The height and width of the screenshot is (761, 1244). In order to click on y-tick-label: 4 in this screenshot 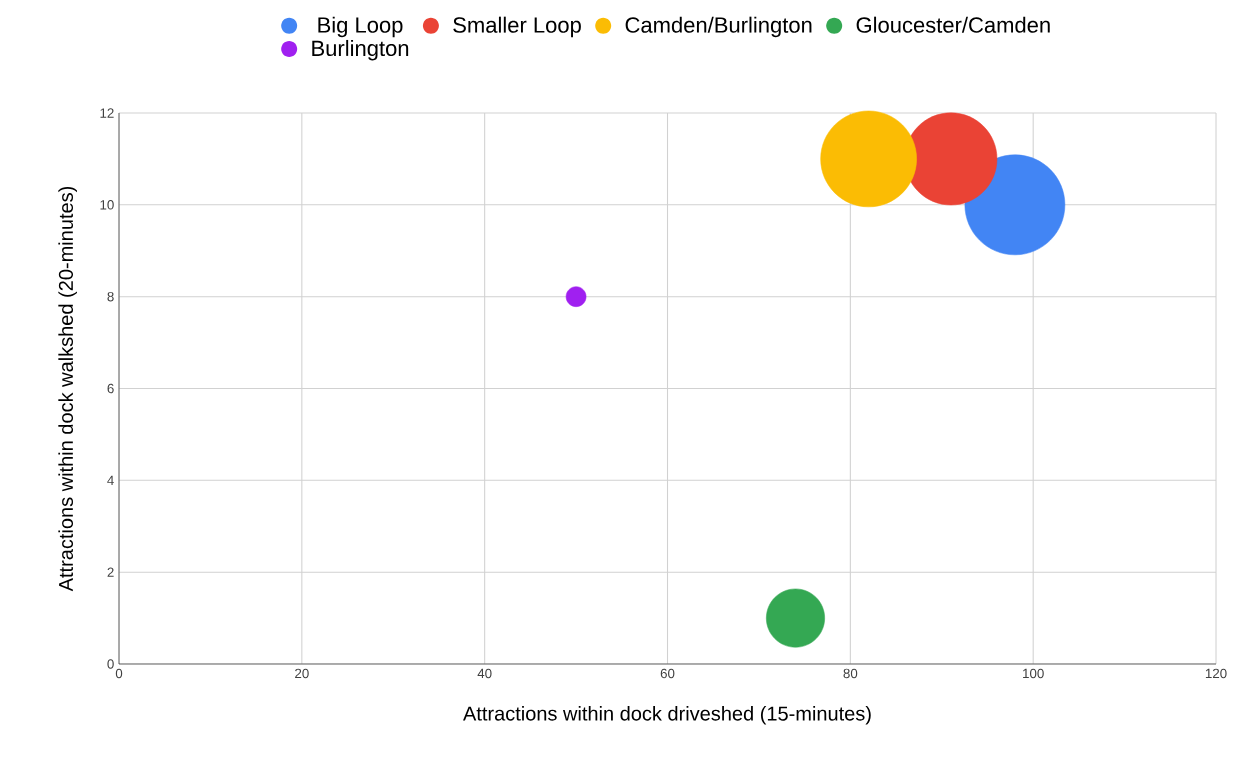, I will do `click(110, 480)`.